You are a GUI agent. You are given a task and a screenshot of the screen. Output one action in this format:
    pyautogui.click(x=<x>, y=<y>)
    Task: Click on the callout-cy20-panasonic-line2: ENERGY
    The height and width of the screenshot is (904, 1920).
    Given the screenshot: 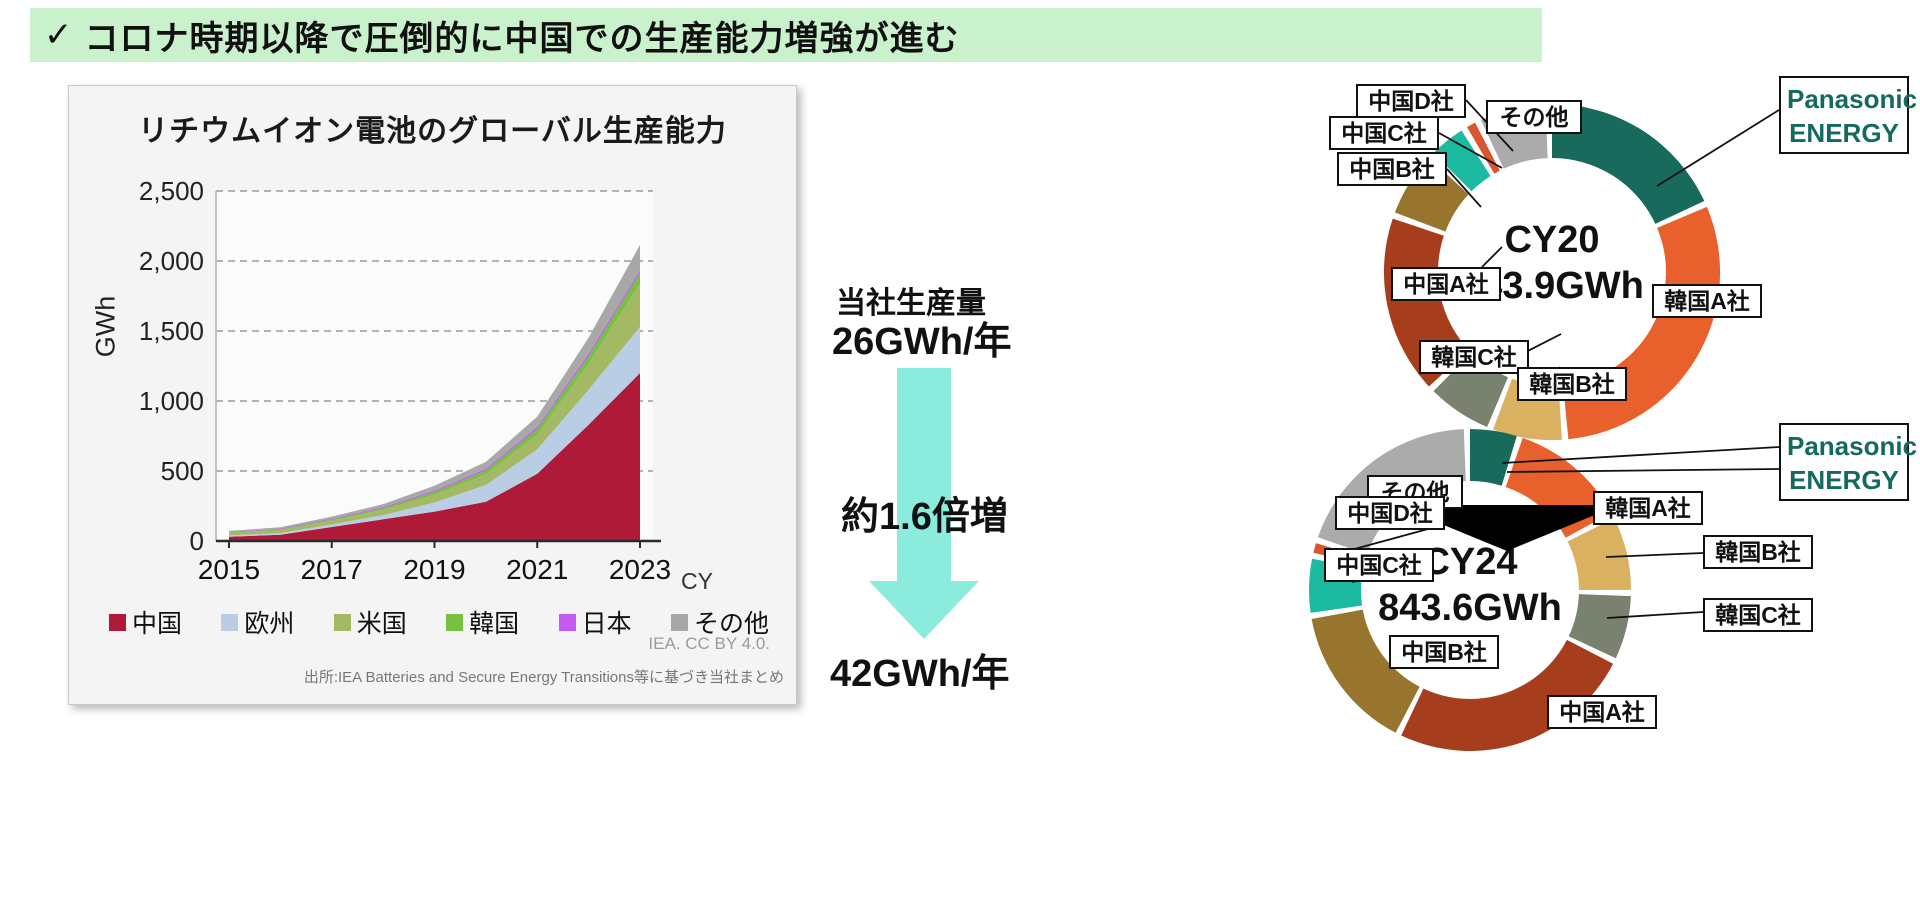 What is the action you would take?
    pyautogui.click(x=1844, y=133)
    